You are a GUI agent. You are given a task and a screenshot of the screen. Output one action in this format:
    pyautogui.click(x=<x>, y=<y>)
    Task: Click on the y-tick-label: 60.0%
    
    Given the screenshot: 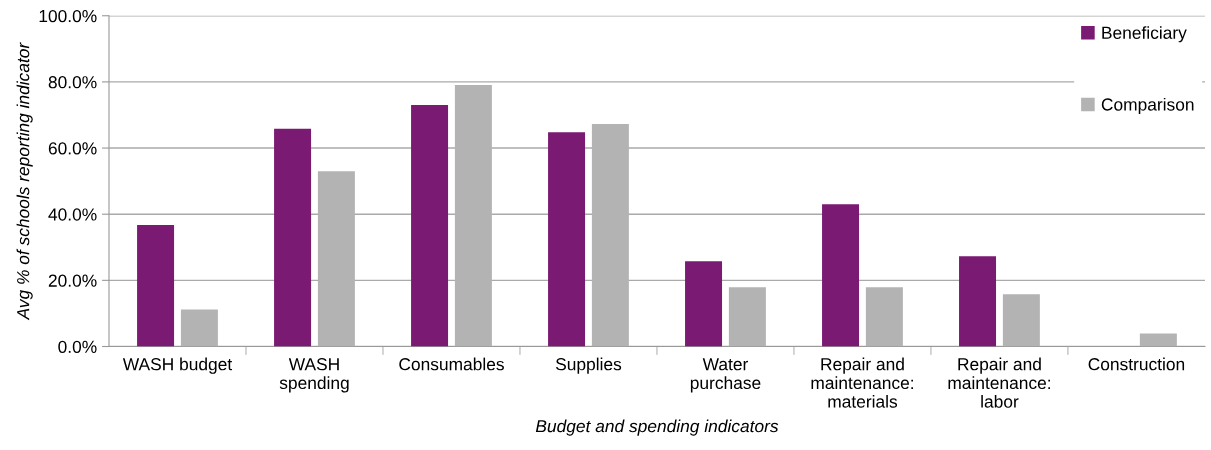 What is the action you would take?
    pyautogui.click(x=72, y=148)
    